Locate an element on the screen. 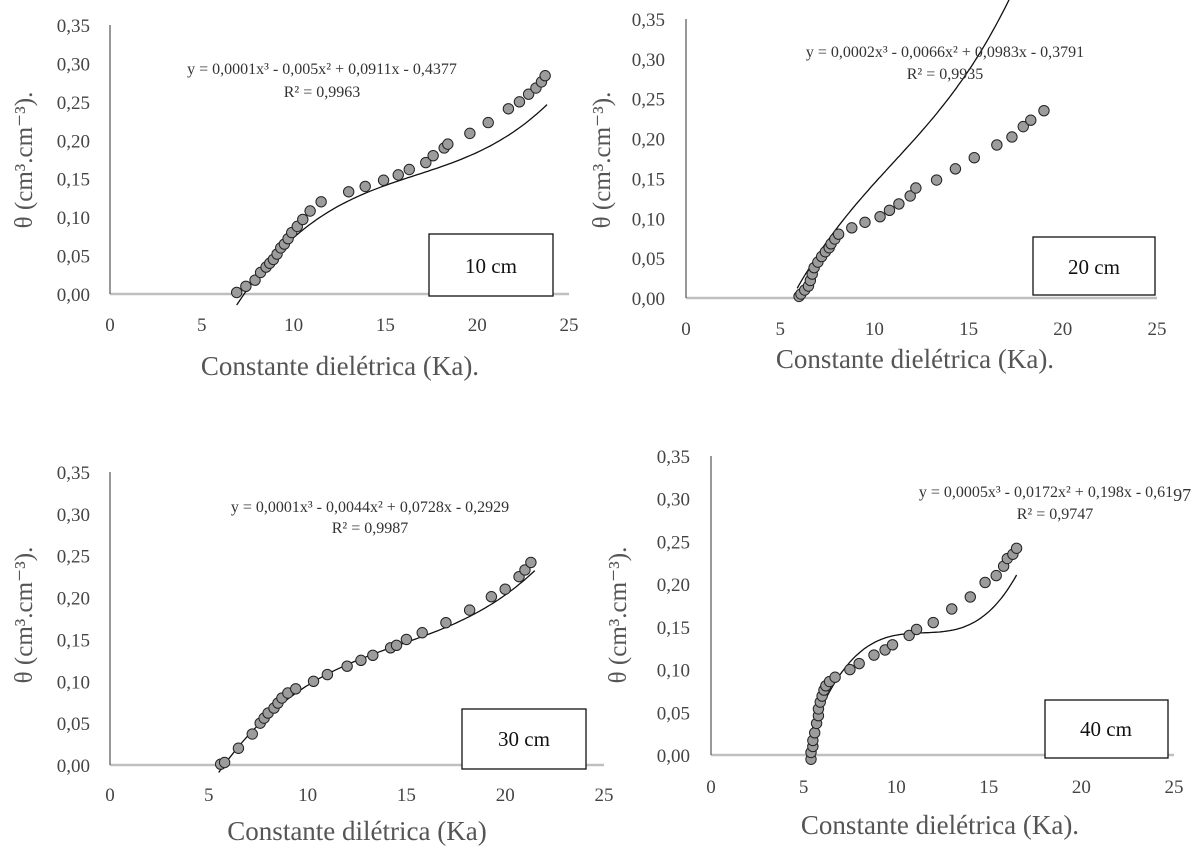 The width and height of the screenshot is (1192, 850). y-tick-label: 0,35 is located at coordinates (73, 473).